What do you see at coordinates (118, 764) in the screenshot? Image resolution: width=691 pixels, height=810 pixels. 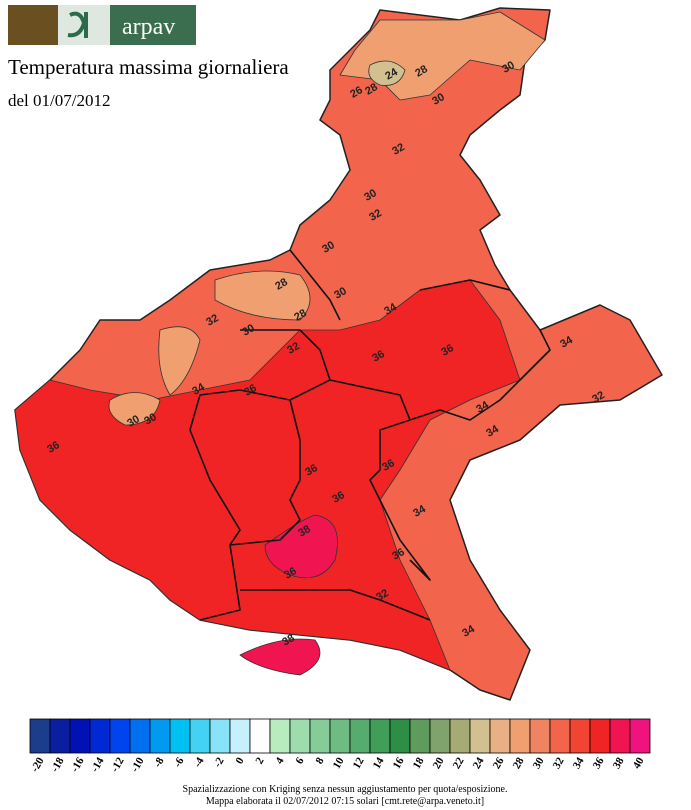 I see `legend-label: -12` at bounding box center [118, 764].